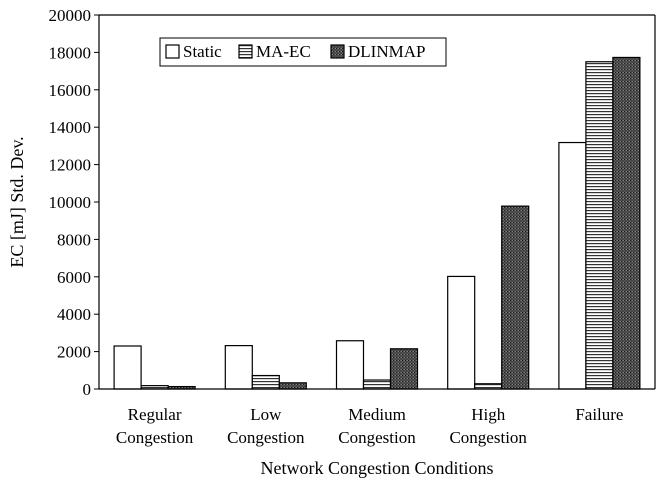  I want to click on y-tick-label: 0, so click(87, 389).